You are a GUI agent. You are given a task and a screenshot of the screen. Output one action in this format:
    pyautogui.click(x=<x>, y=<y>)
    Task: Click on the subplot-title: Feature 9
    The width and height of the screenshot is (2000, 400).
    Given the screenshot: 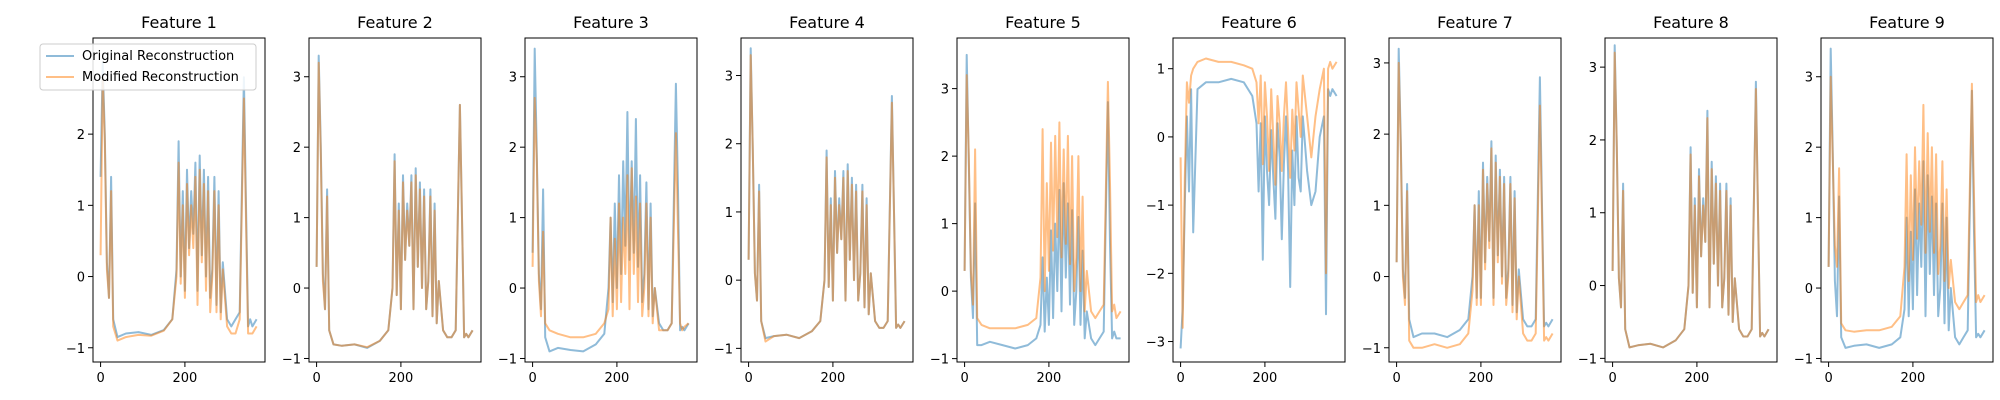 What is the action you would take?
    pyautogui.click(x=1907, y=22)
    